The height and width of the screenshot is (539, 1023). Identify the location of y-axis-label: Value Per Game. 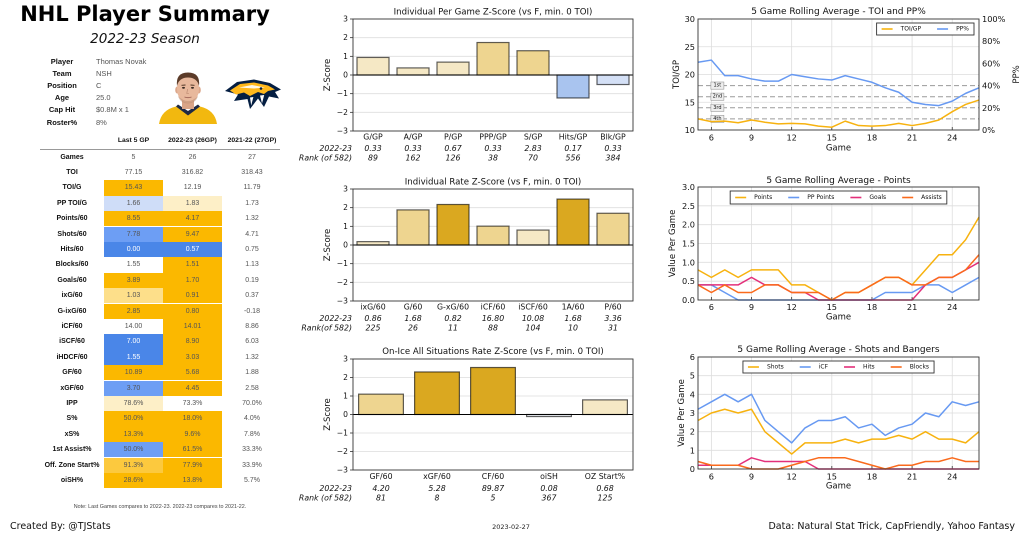
(673, 244).